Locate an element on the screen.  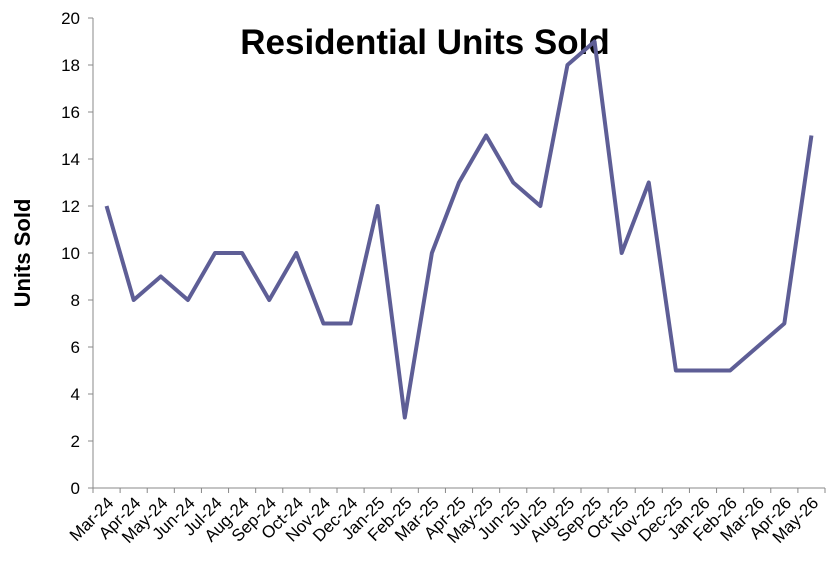
y-axis-label: Units Sold is located at coordinates (22, 253).